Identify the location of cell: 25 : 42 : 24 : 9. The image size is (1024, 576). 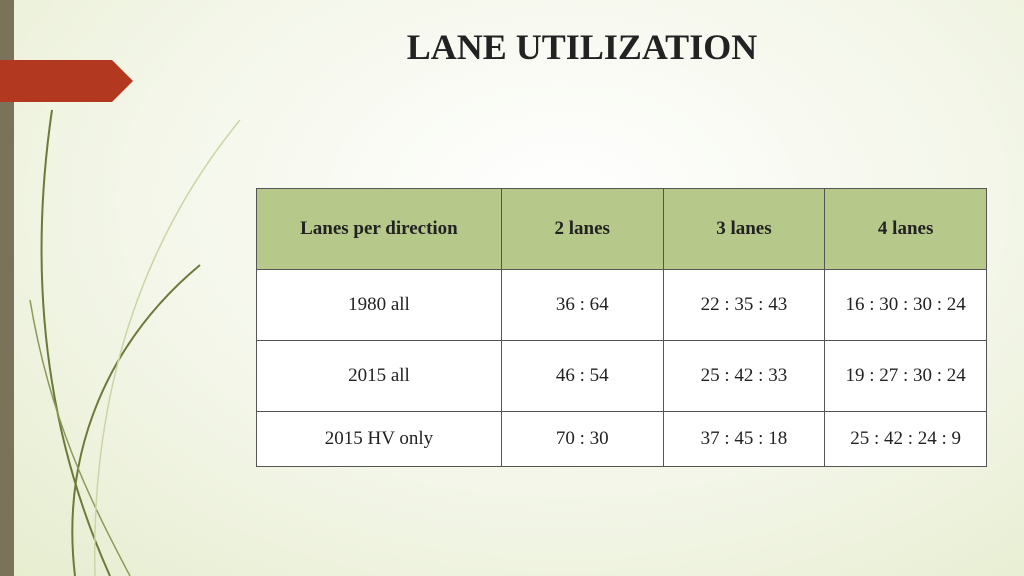
(905, 439).